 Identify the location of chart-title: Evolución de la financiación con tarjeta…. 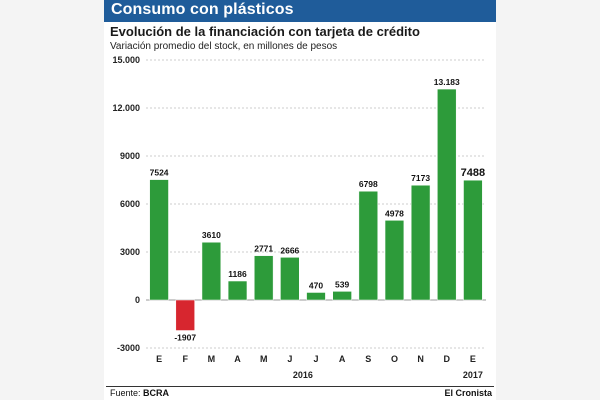
(265, 31).